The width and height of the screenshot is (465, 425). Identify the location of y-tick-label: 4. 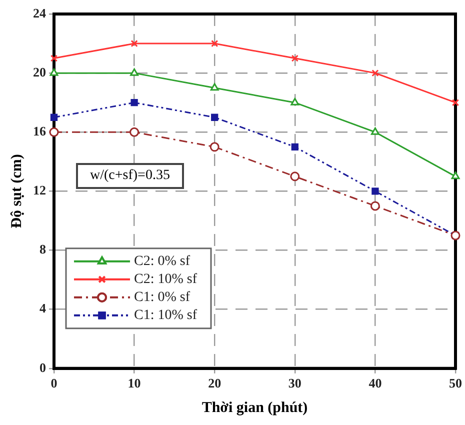
(43, 308).